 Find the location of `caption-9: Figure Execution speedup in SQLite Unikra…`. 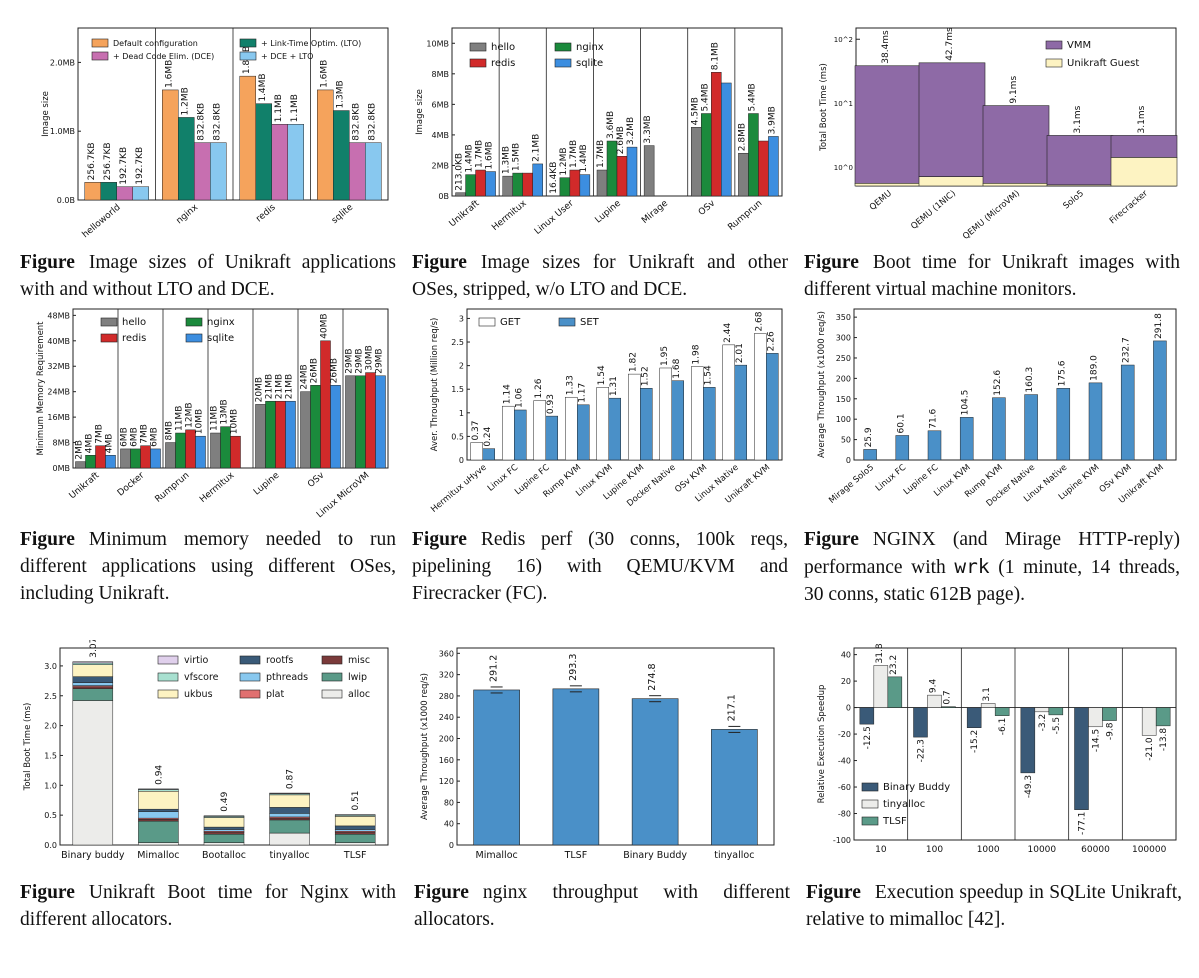

caption-9: Figure Execution speedup in SQLite Unikra… is located at coordinates (994, 906).